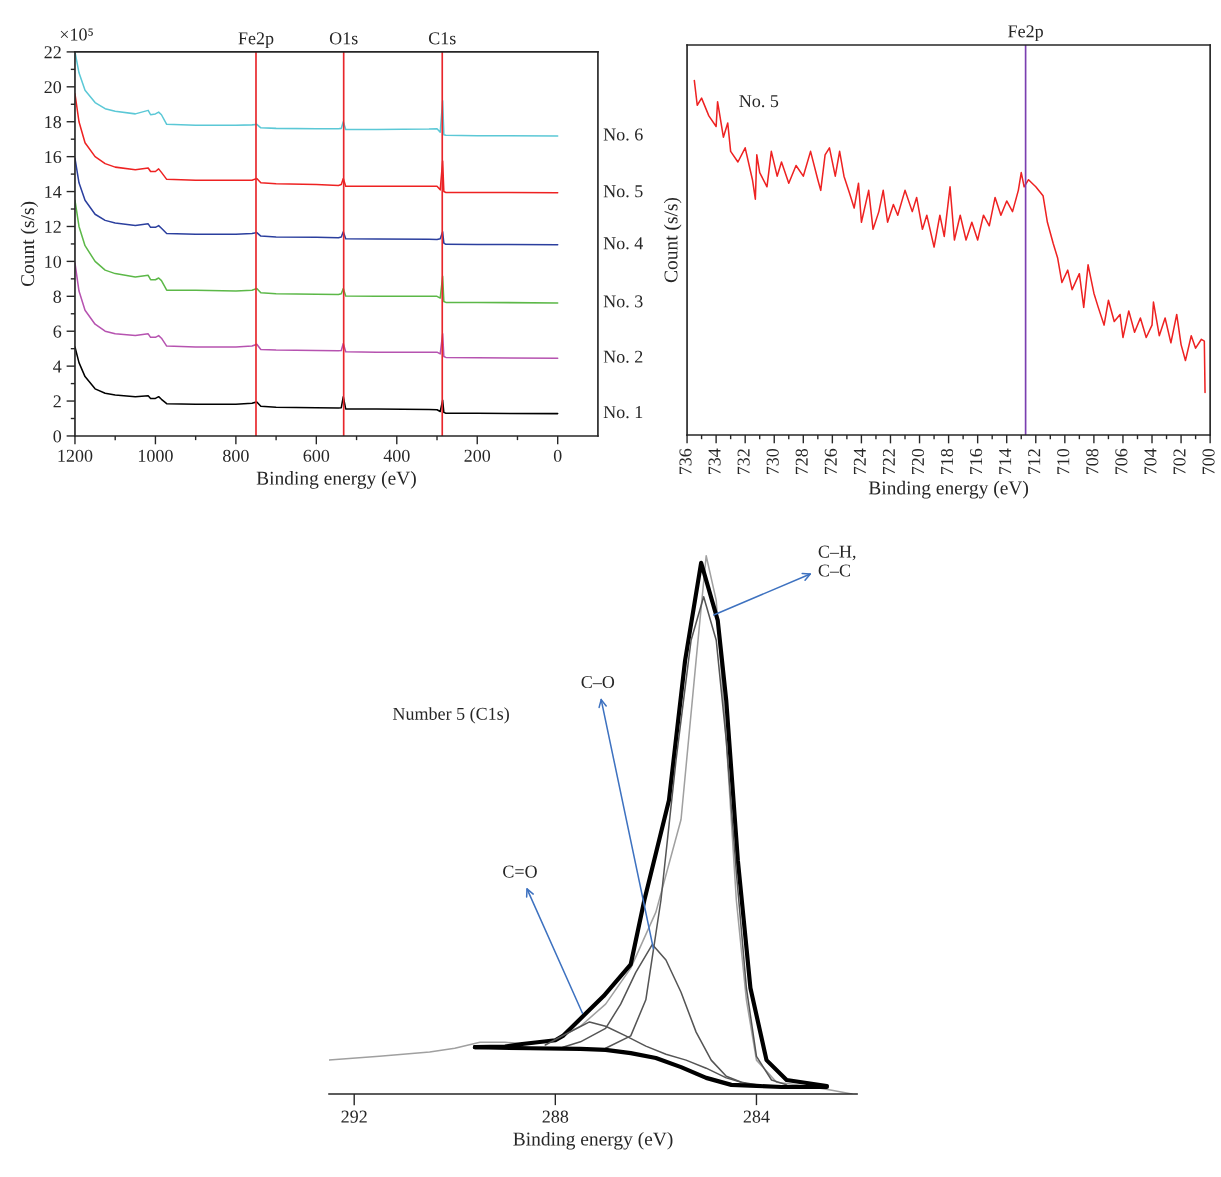  I want to click on annotation: C–H, C–C, so click(837, 561).